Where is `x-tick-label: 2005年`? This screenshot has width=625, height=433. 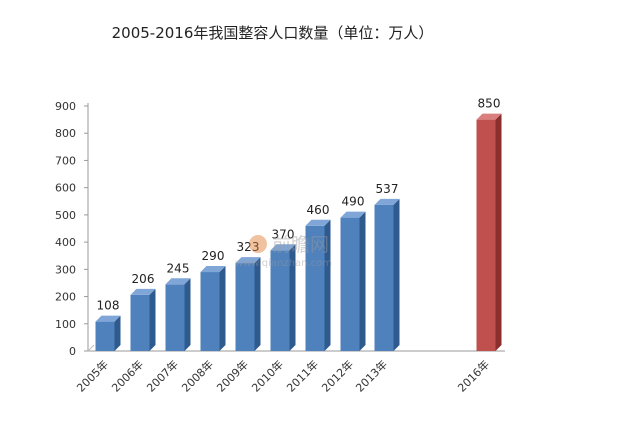
x-tick-label: 2005年 is located at coordinates (92, 375).